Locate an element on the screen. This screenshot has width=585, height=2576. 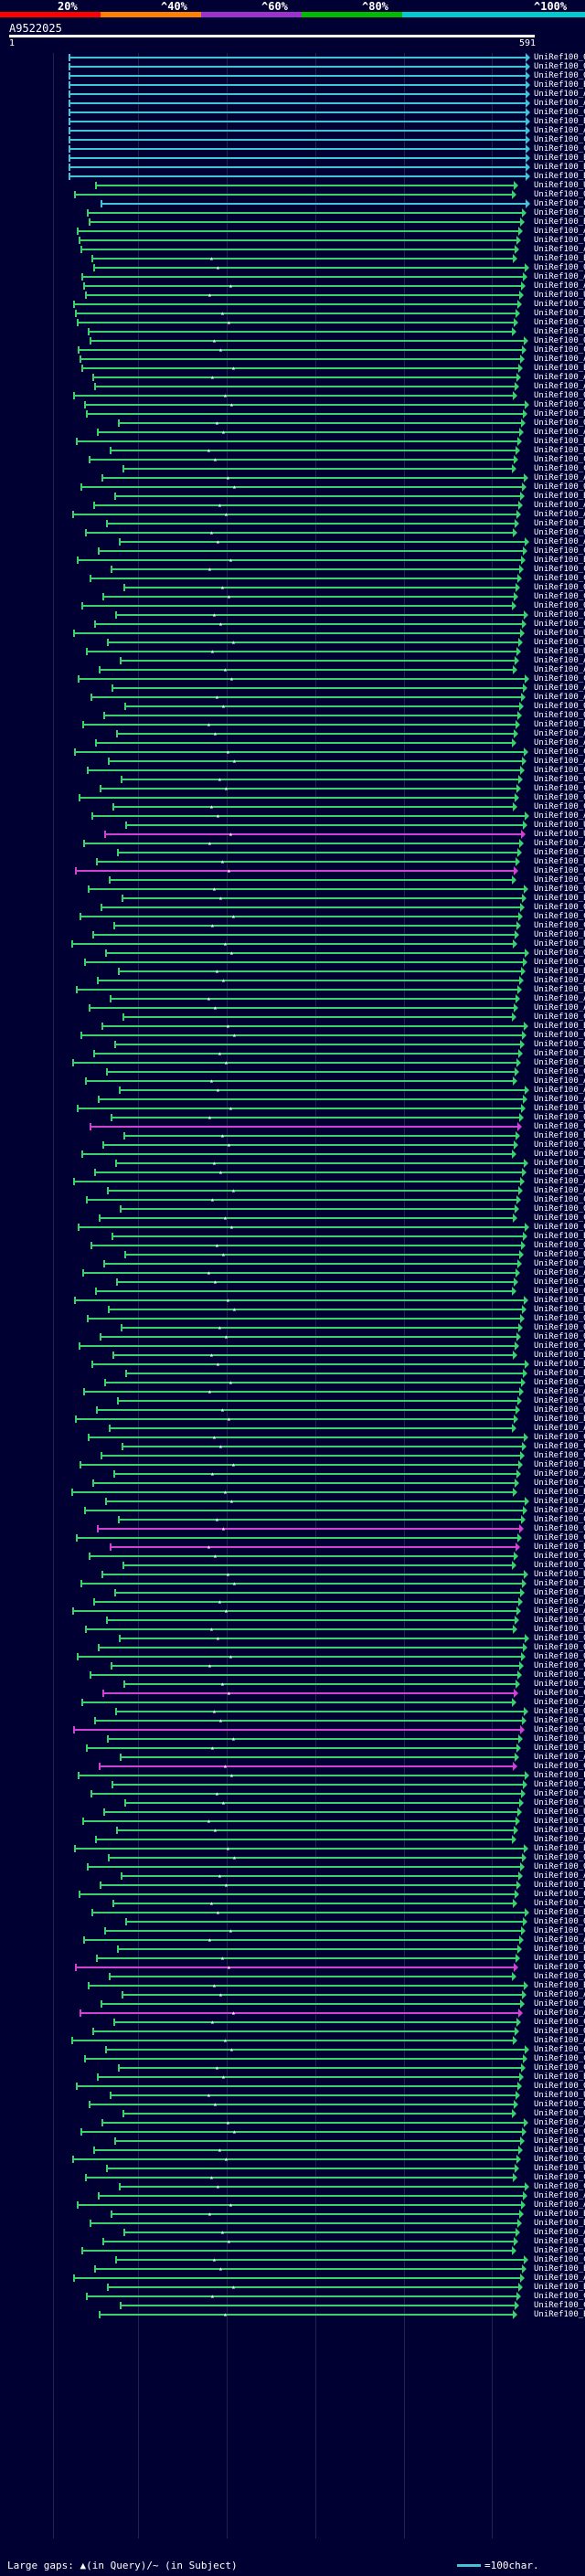
hit-accession-link: UniRef100_Q8HI14 is located at coordinates (560, 57).